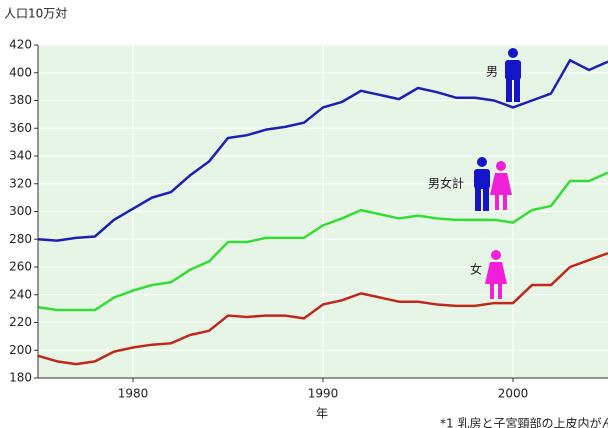 The height and width of the screenshot is (428, 608). Describe the element at coordinates (476, 269) in the screenshot. I see `series-label: 女` at that location.